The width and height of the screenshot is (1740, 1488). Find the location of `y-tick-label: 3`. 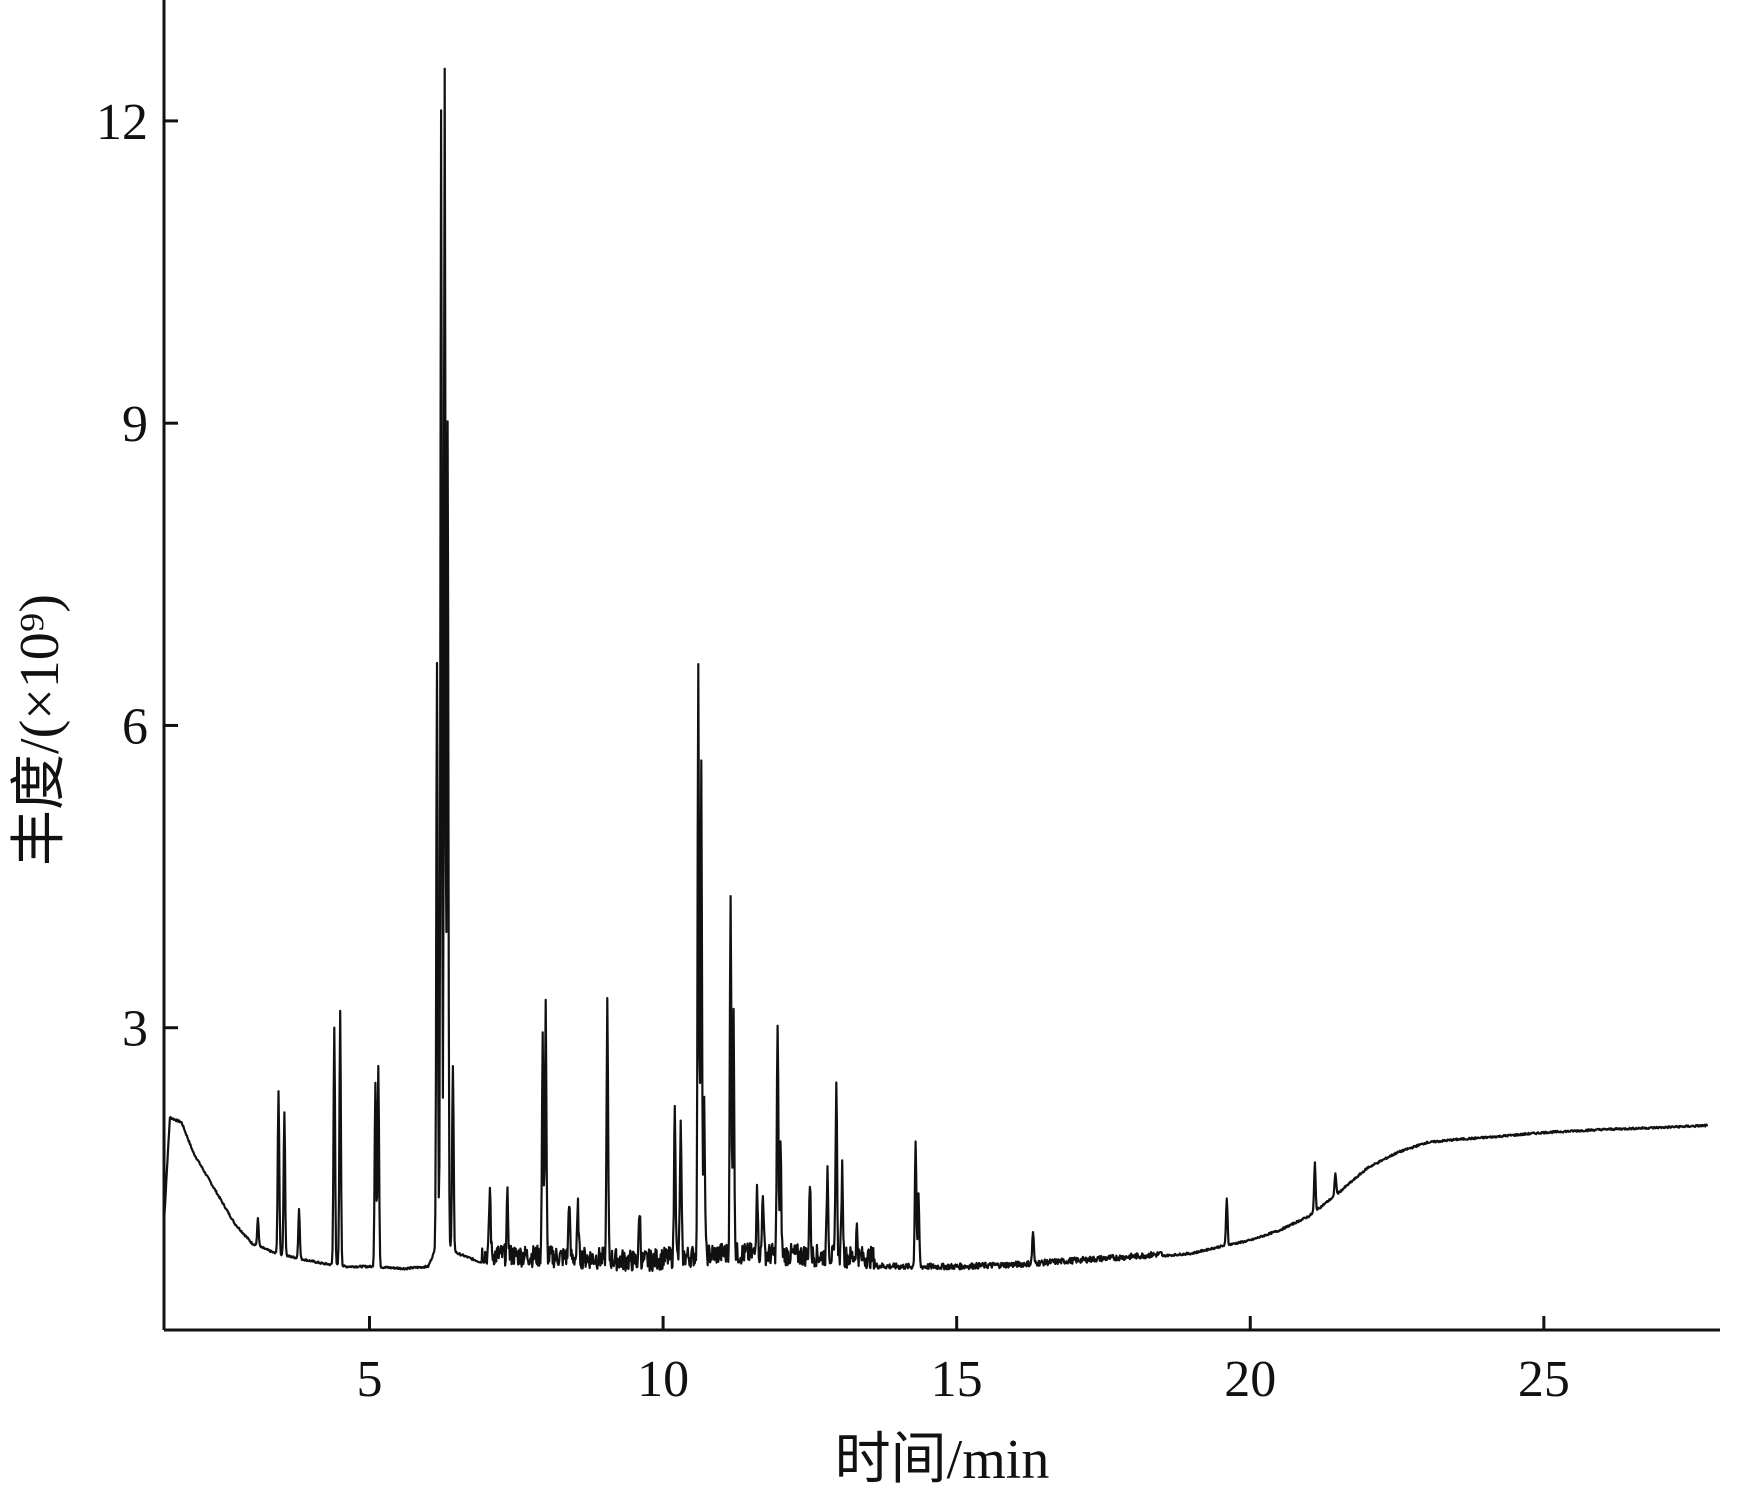

y-tick-label: 3 is located at coordinates (135, 1029).